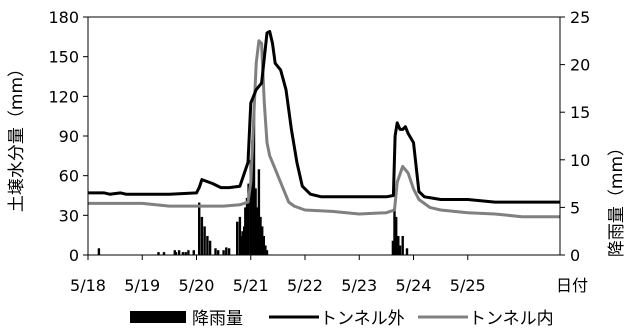 This screenshot has height=332, width=634. What do you see at coordinates (278, 275) in the screenshot?
I see `x-axis-ticks: 5/18 5/19 5/20 5/21 5/22 5/23 5/24 5/25` at bounding box center [278, 275].